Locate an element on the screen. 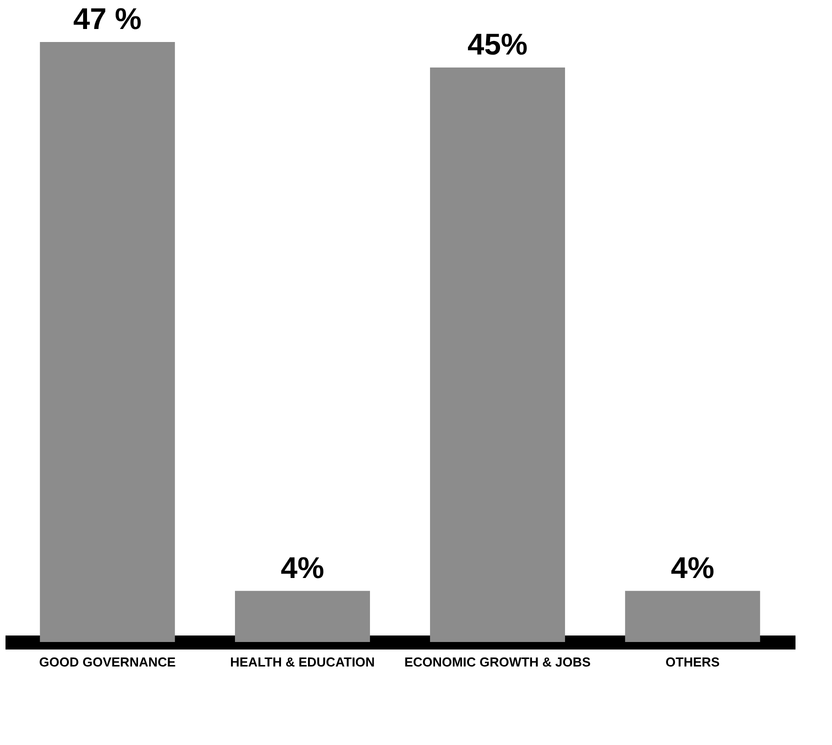 The height and width of the screenshot is (745, 832). data-label: 47 % is located at coordinates (107, 19).